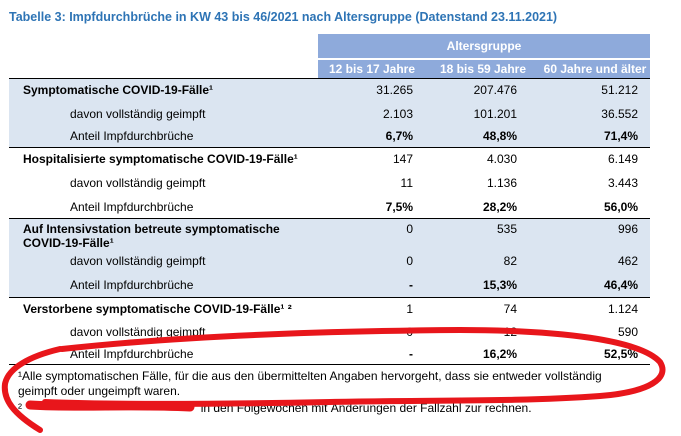 This screenshot has height=436, width=681. I want to click on cell-60-plus: 462, so click(627, 261).